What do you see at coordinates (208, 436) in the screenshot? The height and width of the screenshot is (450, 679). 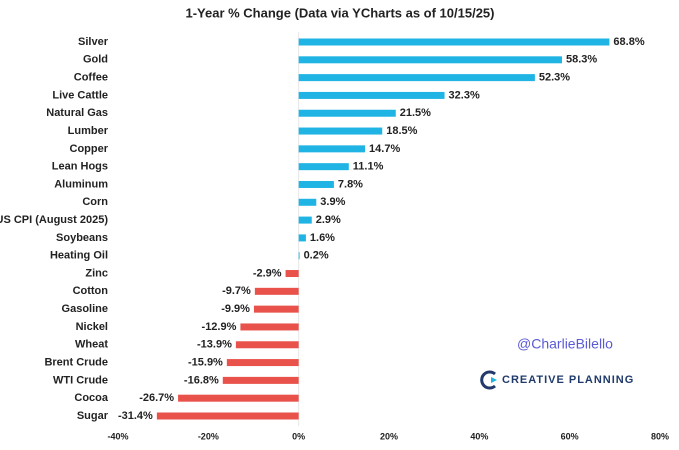 I see `x-tick-label: -20%` at bounding box center [208, 436].